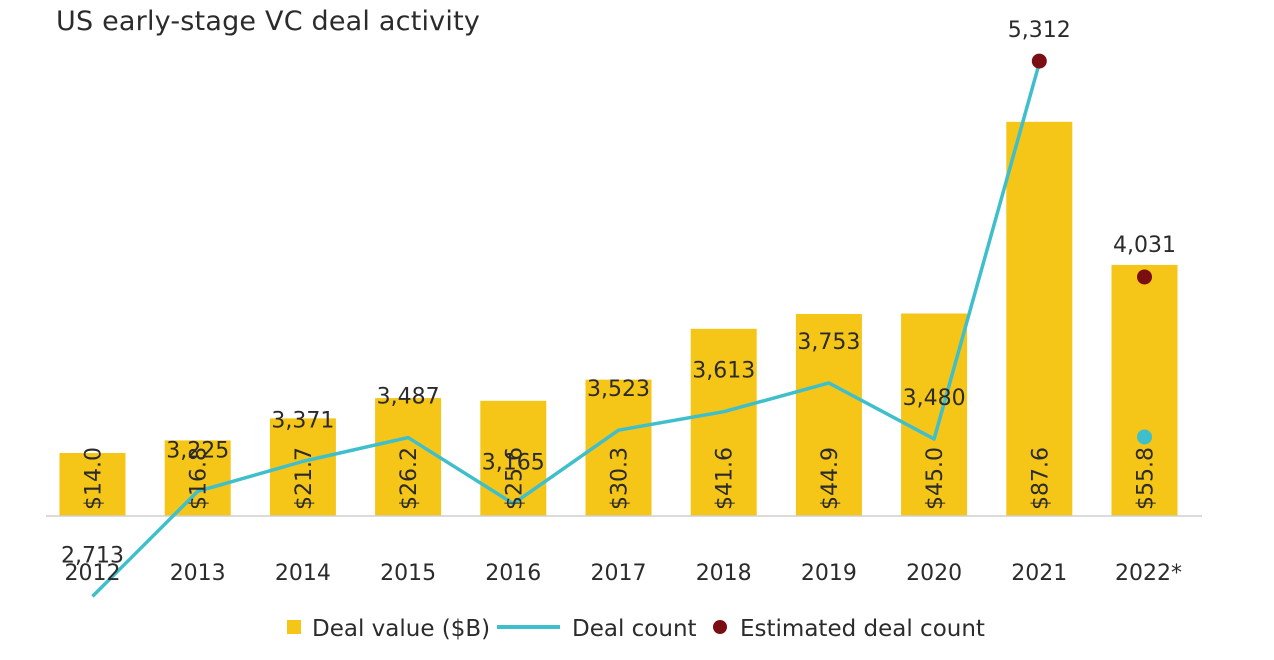  I want to click on legend-label-estimated-deal-count: Estimated deal count, so click(862, 629).